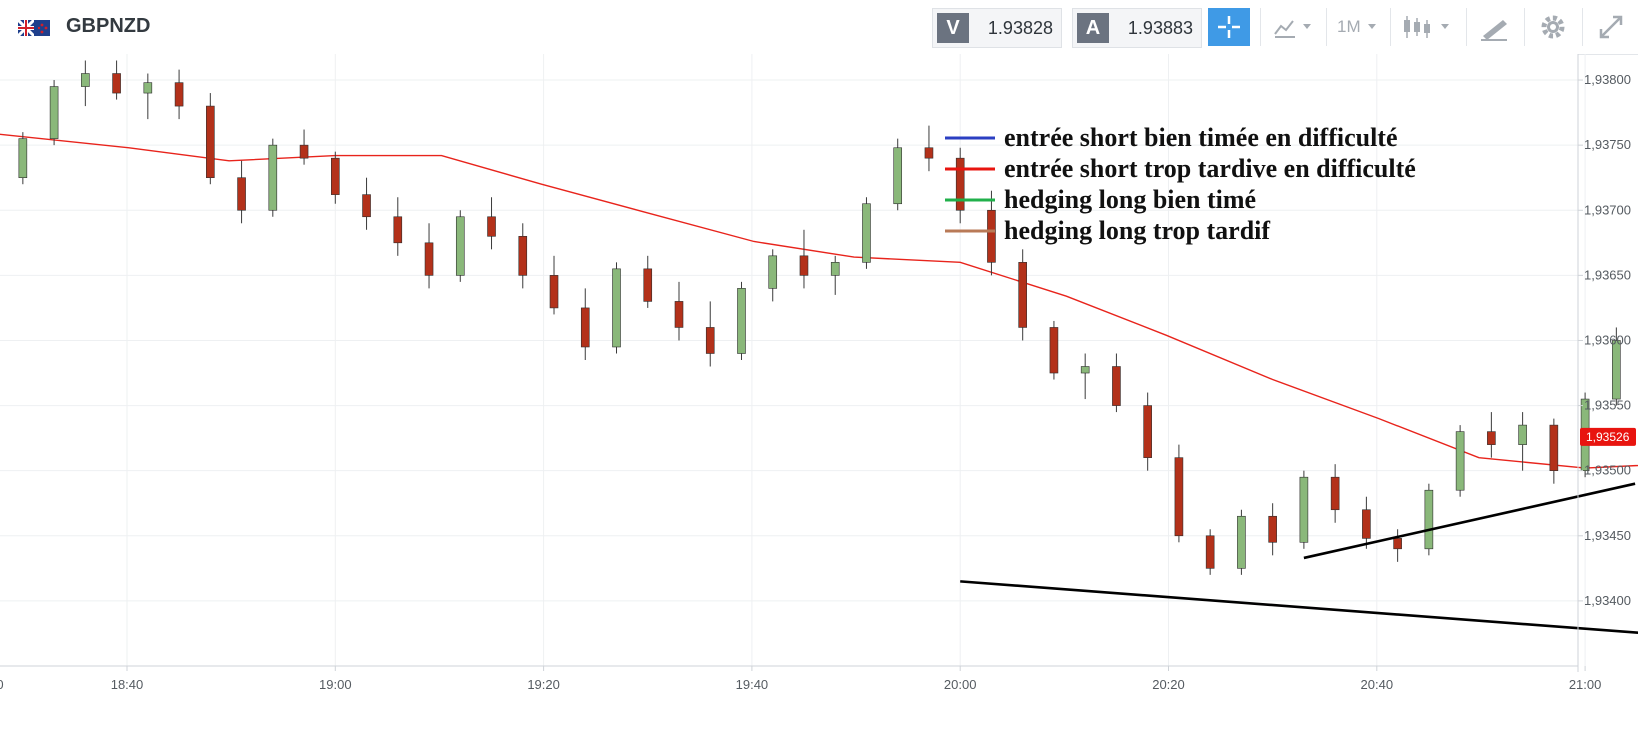  Describe the element at coordinates (1607, 535) in the screenshot. I see `y-tick-label: 1,93450` at that location.